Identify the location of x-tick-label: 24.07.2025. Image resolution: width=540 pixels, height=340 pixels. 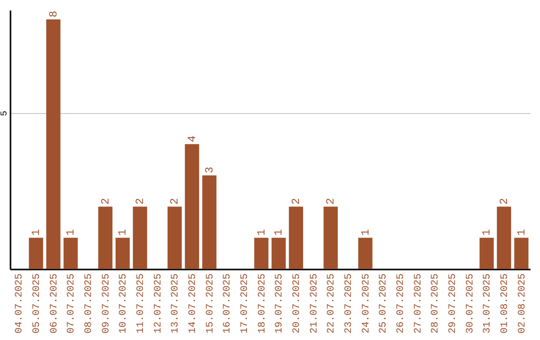
(366, 304).